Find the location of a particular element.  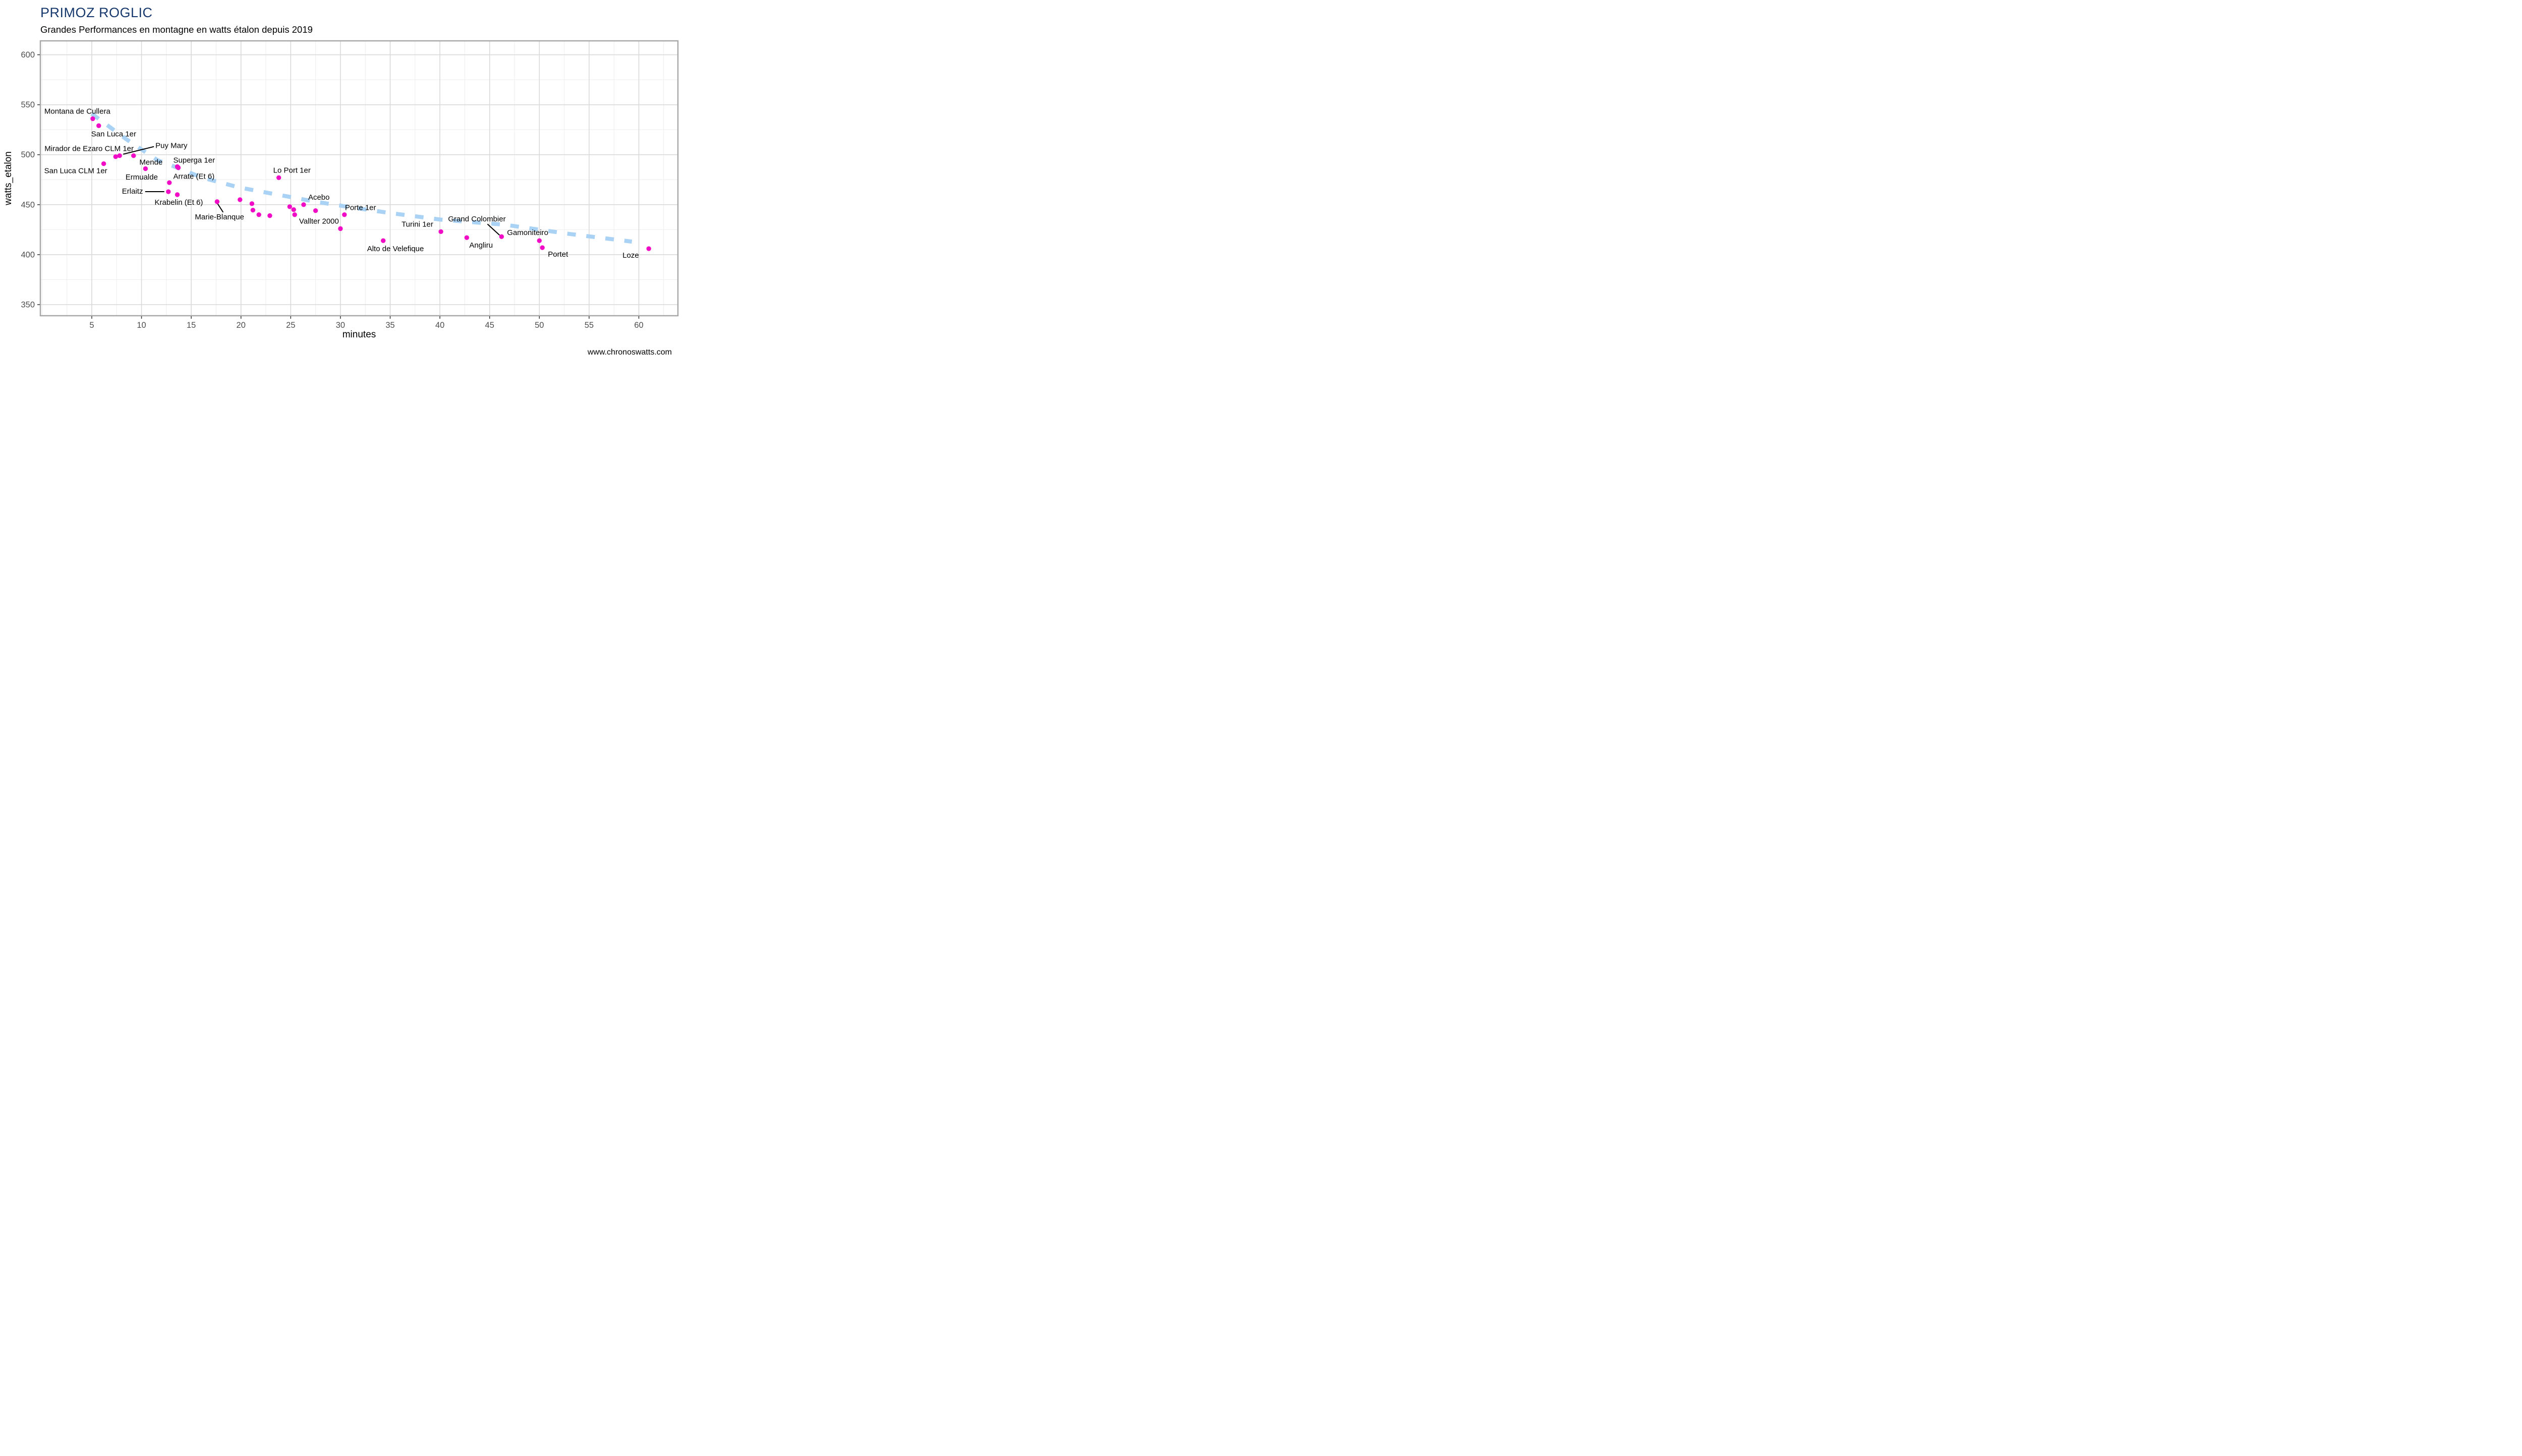

point-label: Arrate (Et 6) is located at coordinates (194, 176).